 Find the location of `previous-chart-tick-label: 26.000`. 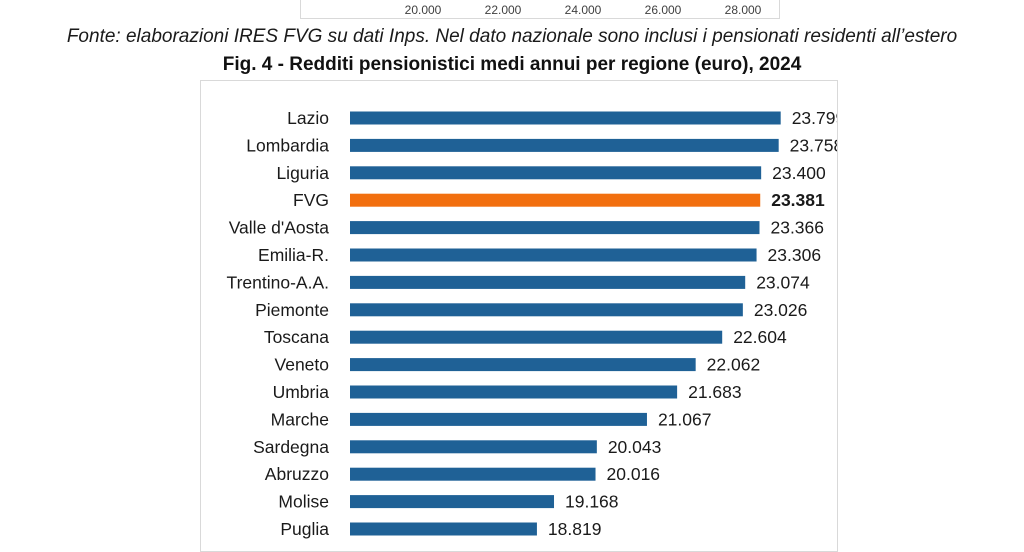

previous-chart-tick-label: 26.000 is located at coordinates (663, 10).